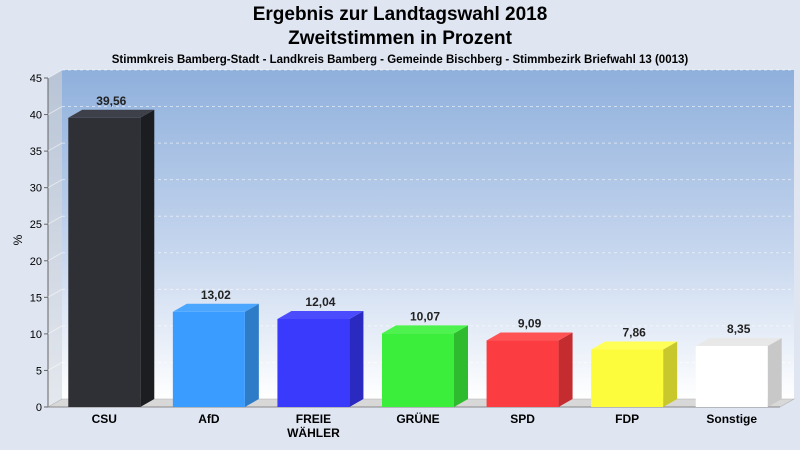  I want to click on bar-freie-wähler, so click(320, 358).